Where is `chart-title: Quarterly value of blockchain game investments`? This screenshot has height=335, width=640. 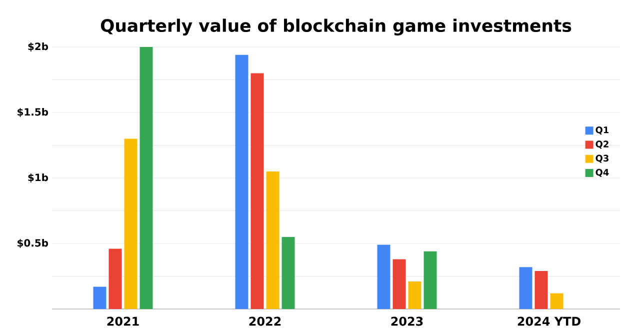
chart-title: Quarterly value of blockchain game investments is located at coordinates (336, 27).